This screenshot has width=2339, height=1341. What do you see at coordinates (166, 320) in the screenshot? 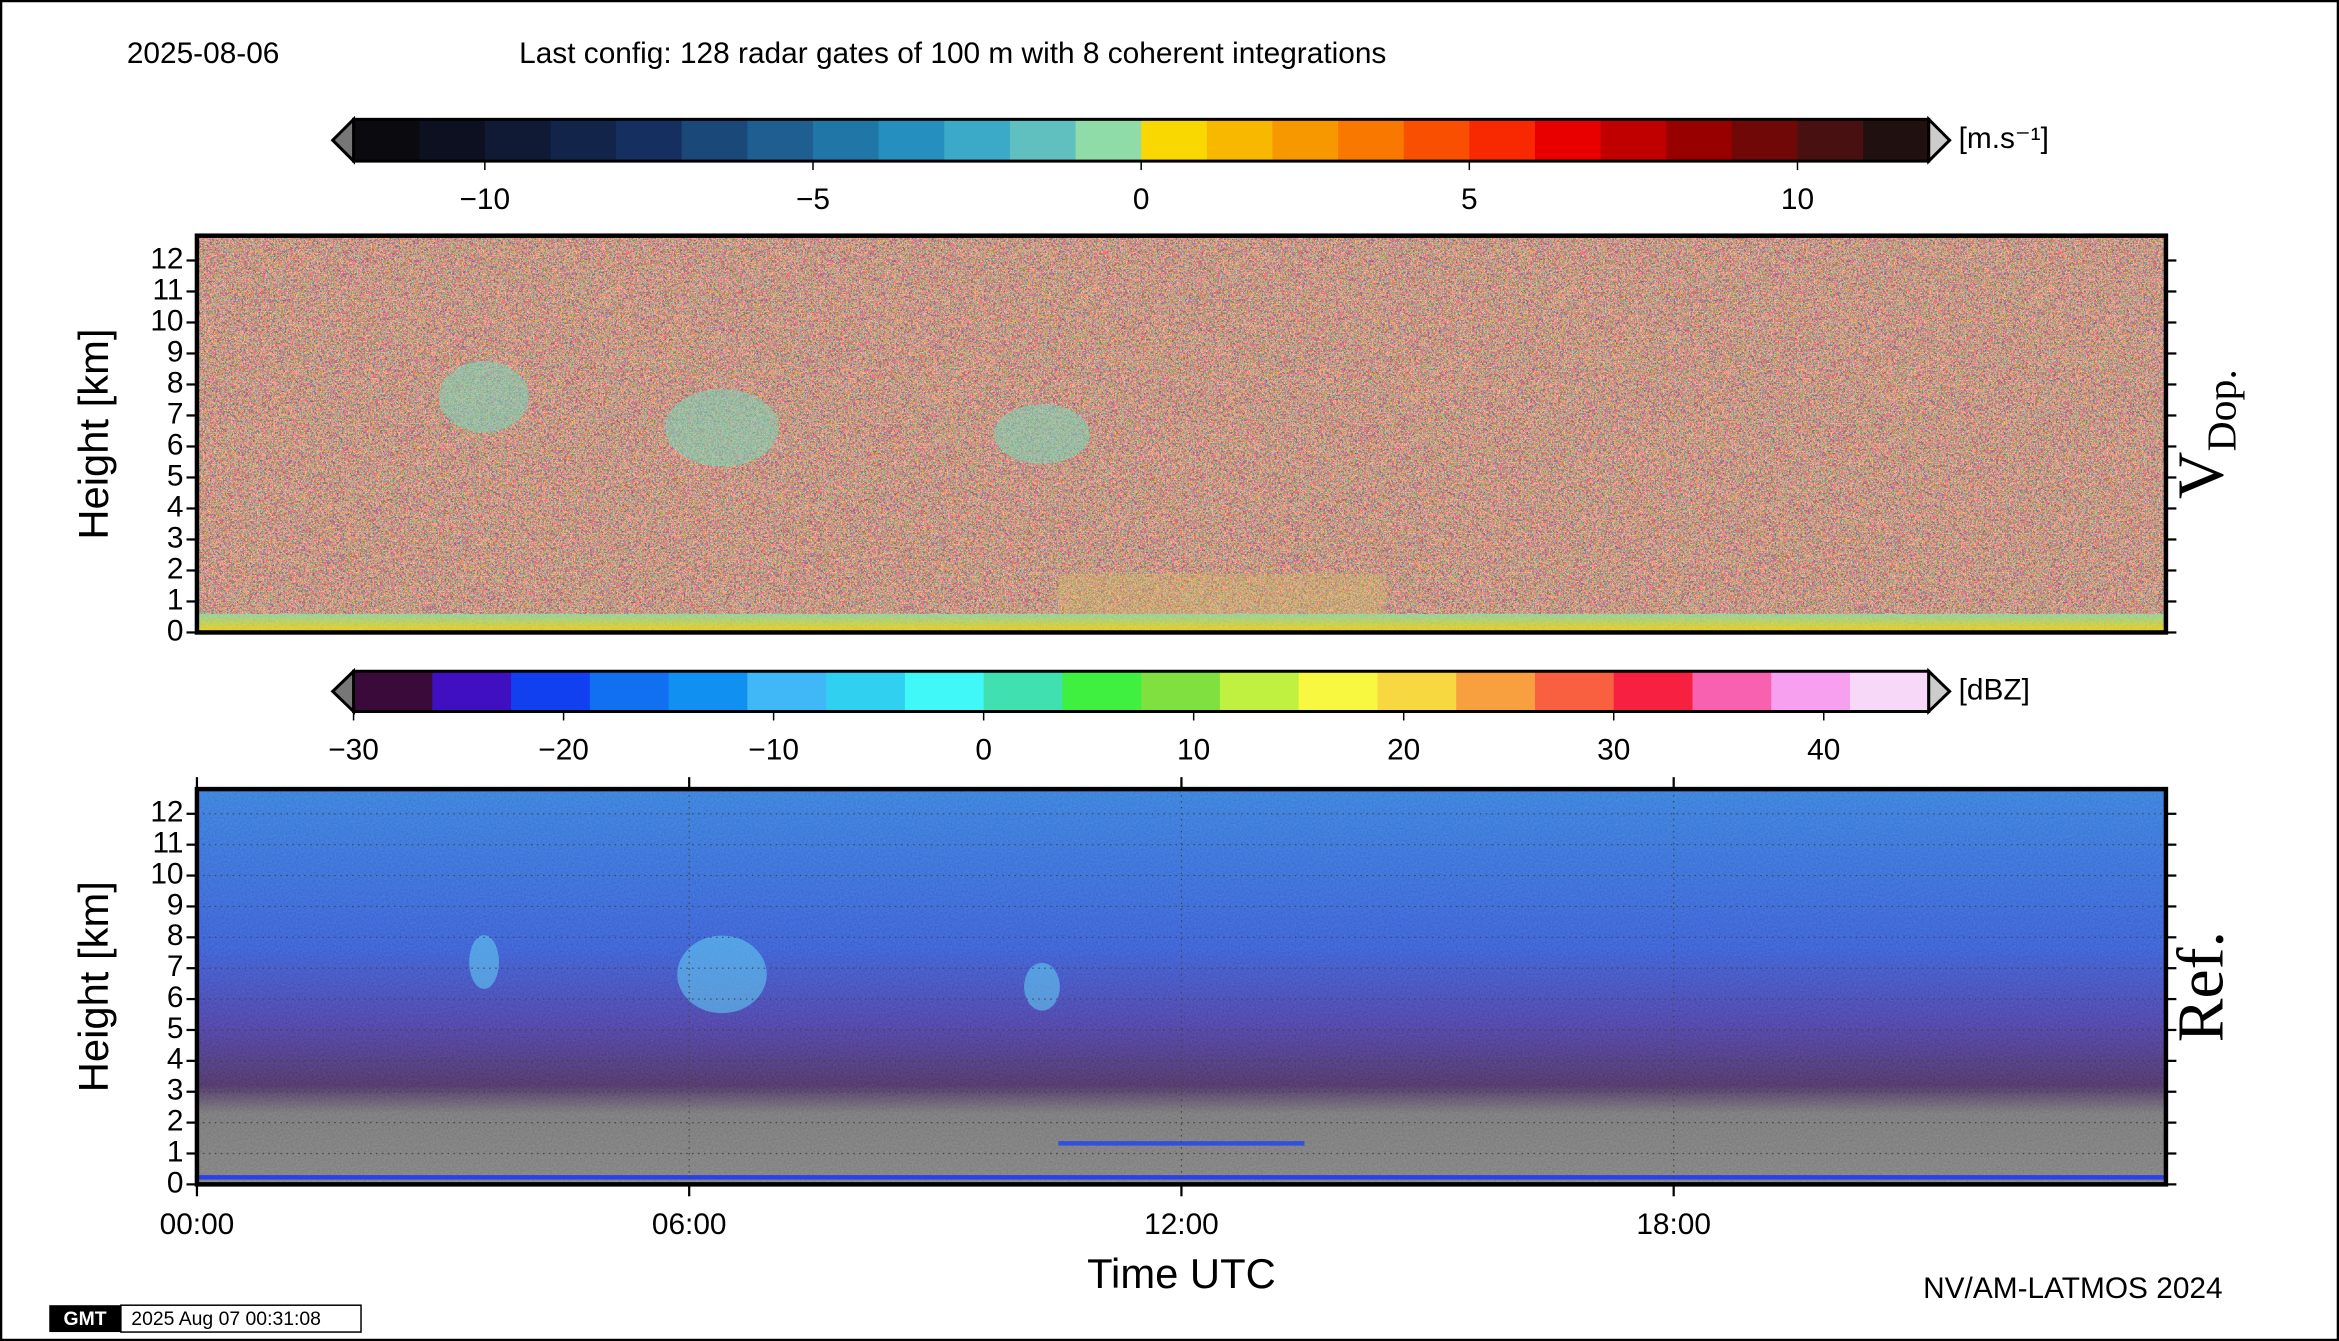
I see `y-tick-label: 10` at bounding box center [166, 320].